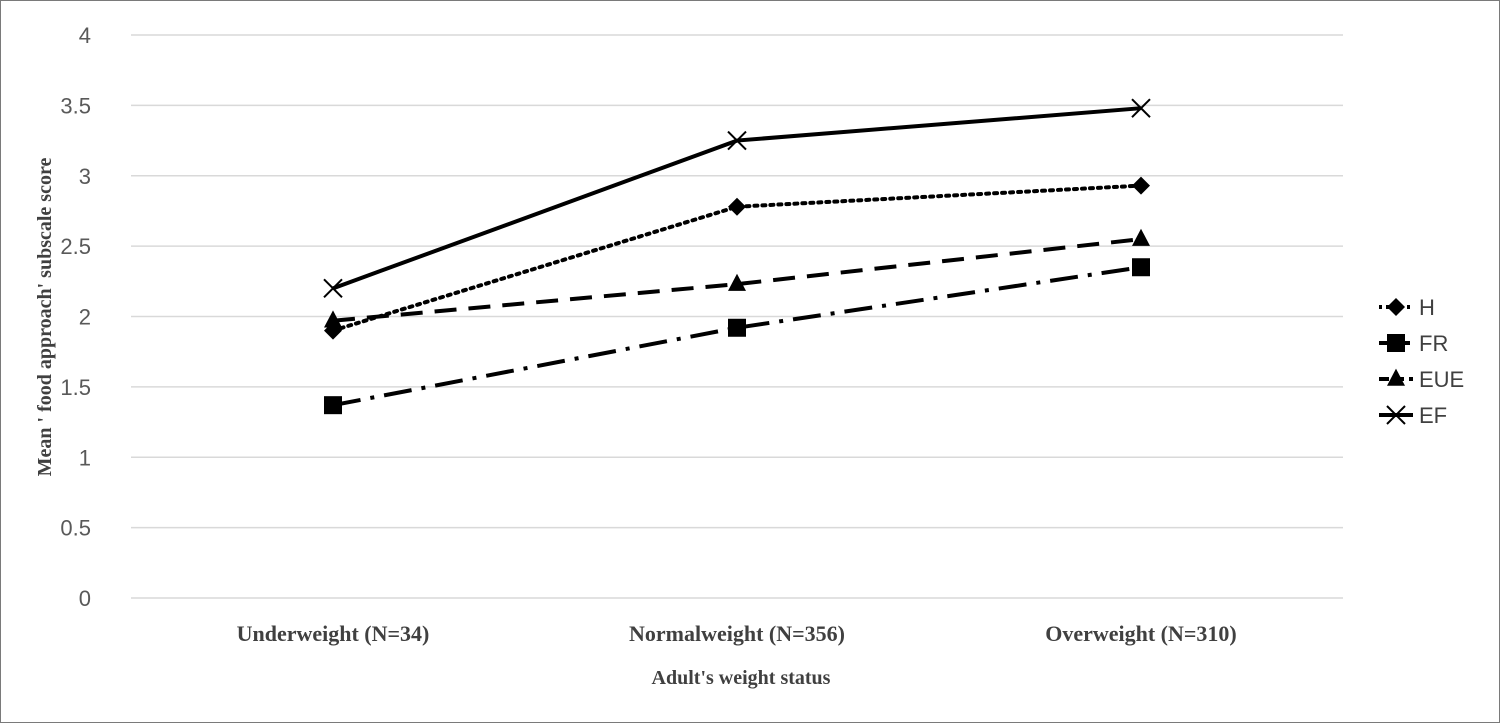 This screenshot has width=1500, height=724. I want to click on y-tick-label: 2, so click(85, 317).